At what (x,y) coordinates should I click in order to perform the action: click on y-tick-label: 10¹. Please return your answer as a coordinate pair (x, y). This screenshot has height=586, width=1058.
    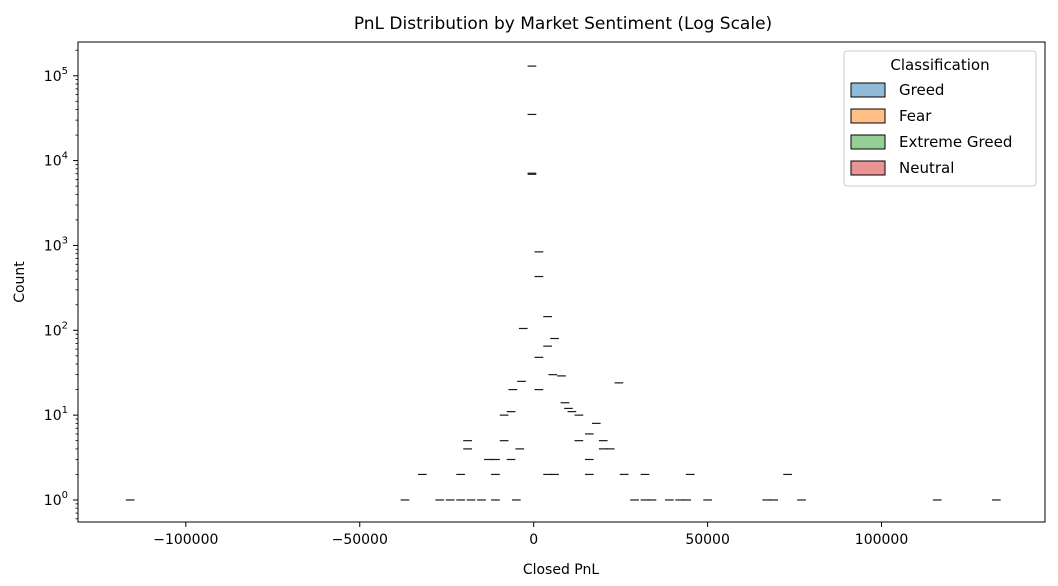
    Looking at the image, I should click on (56, 414).